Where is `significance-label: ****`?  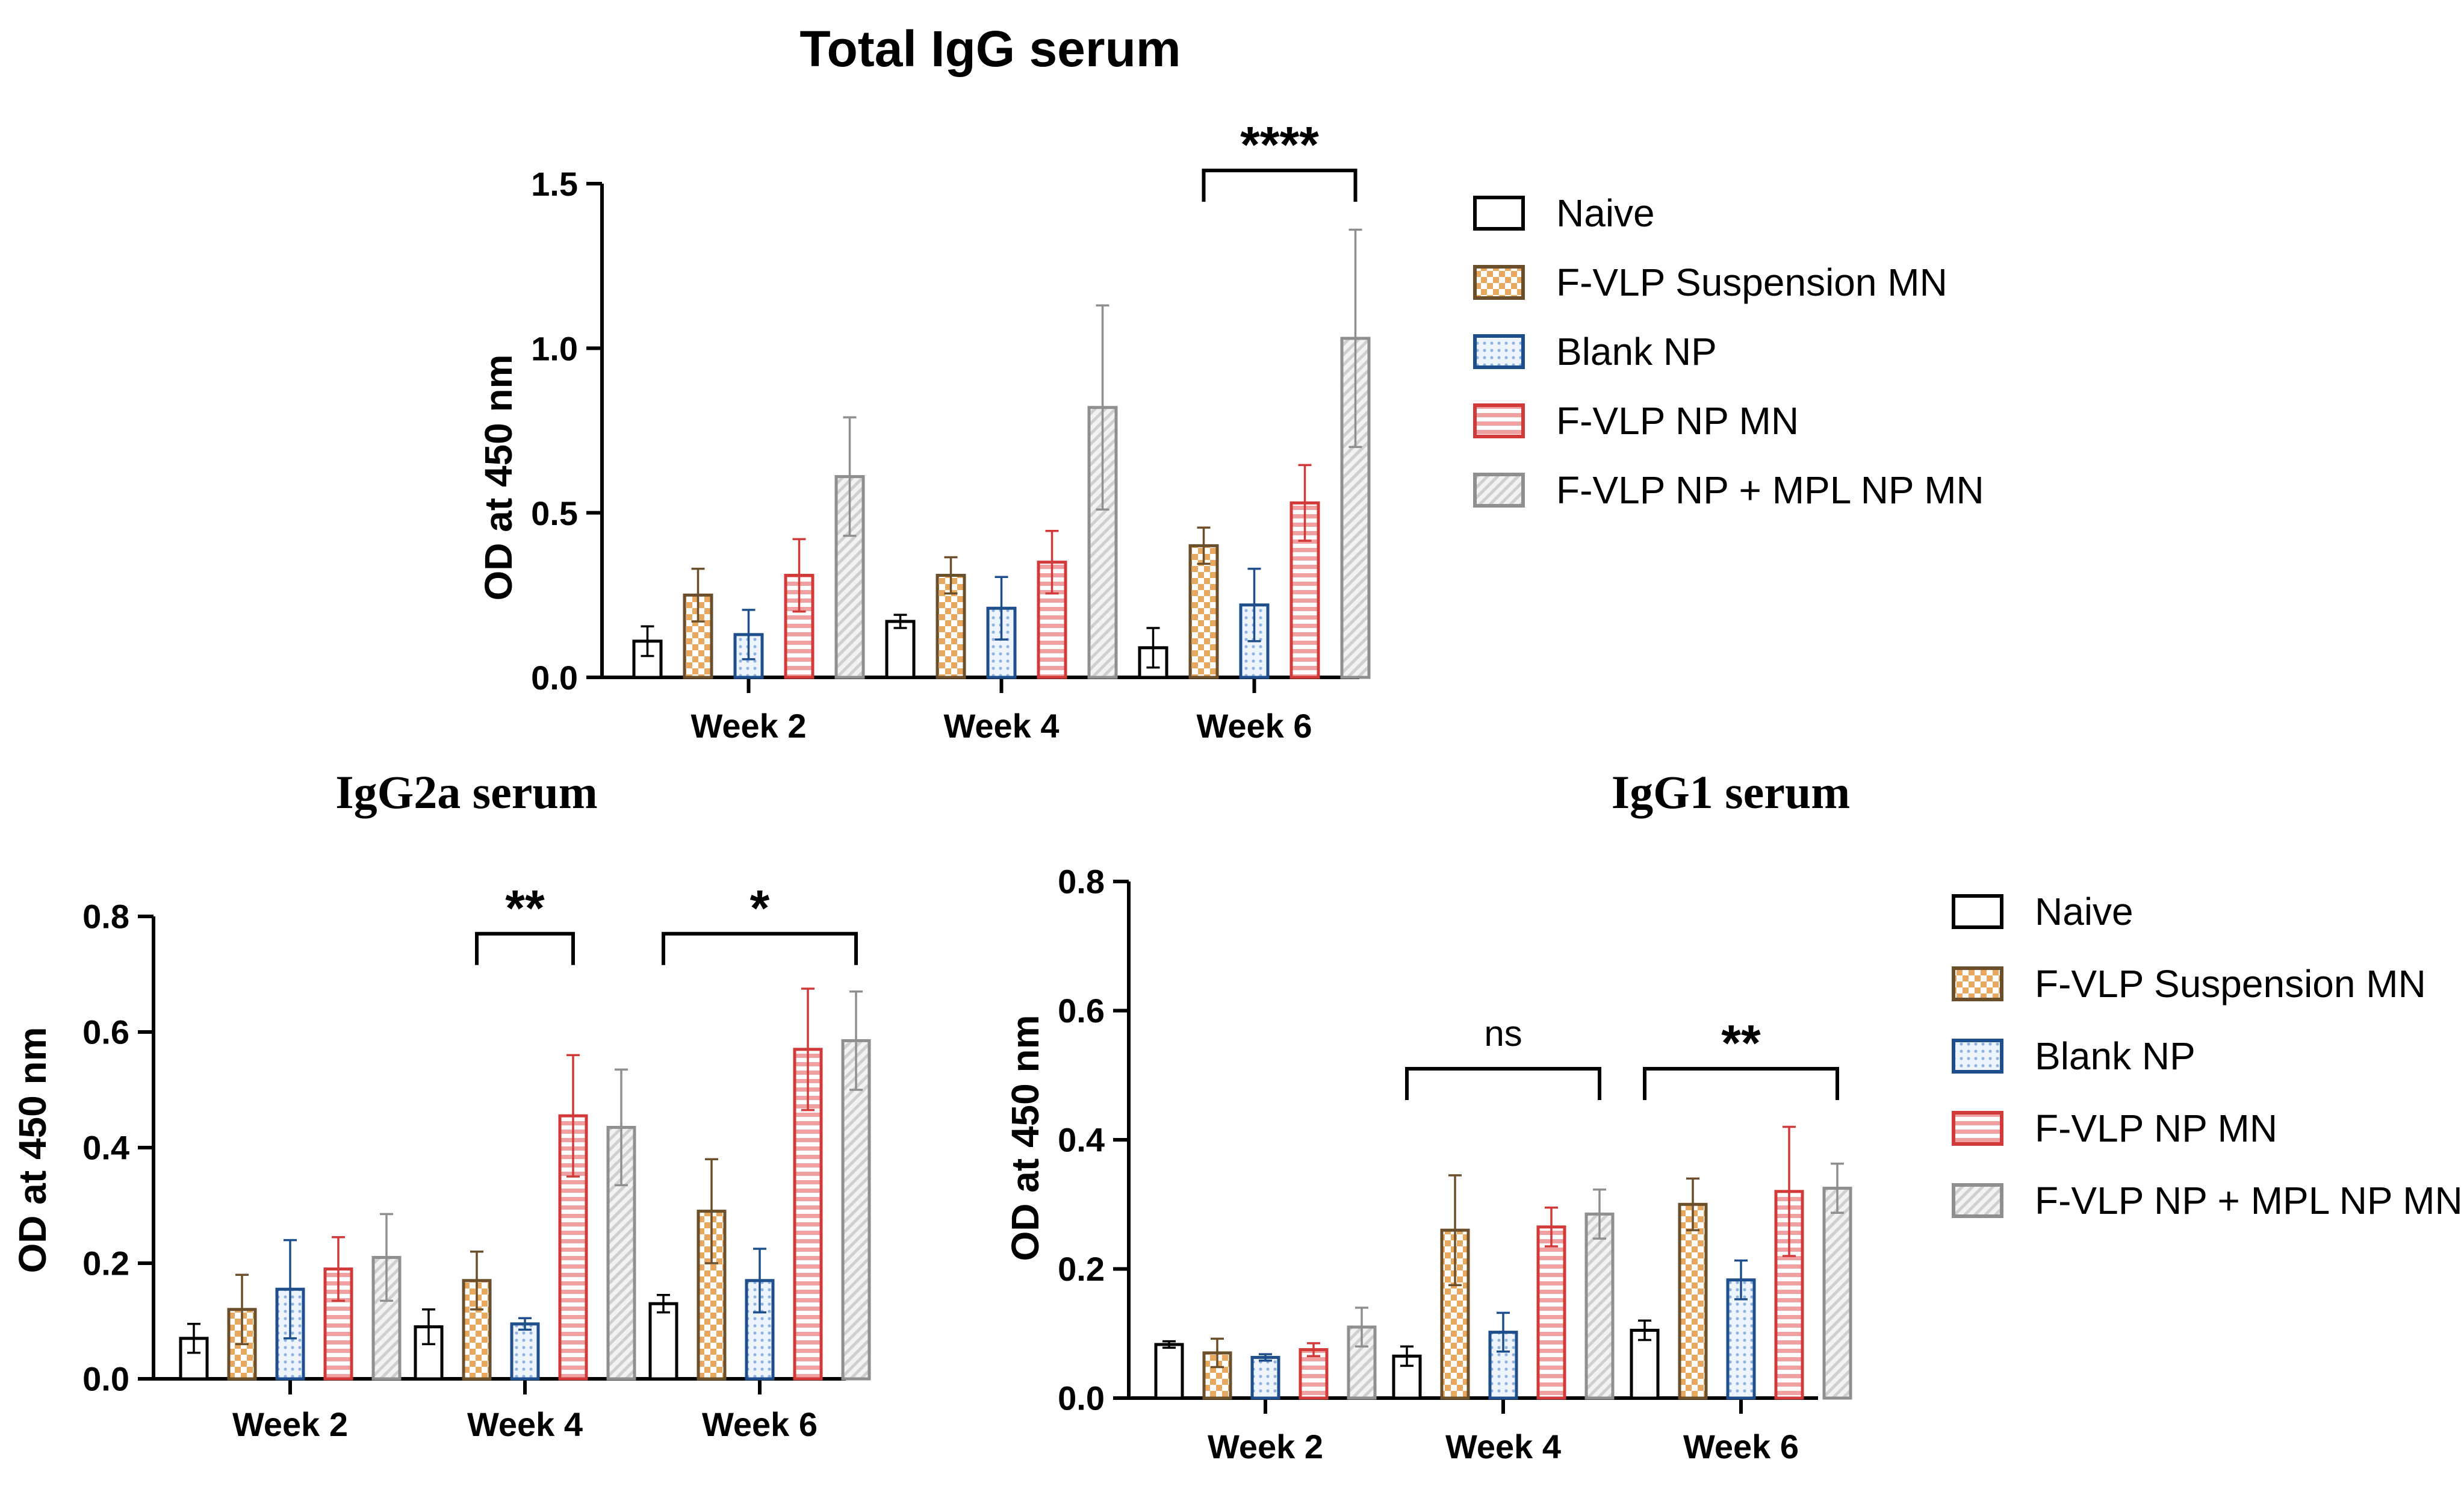
significance-label: **** is located at coordinates (1279, 145).